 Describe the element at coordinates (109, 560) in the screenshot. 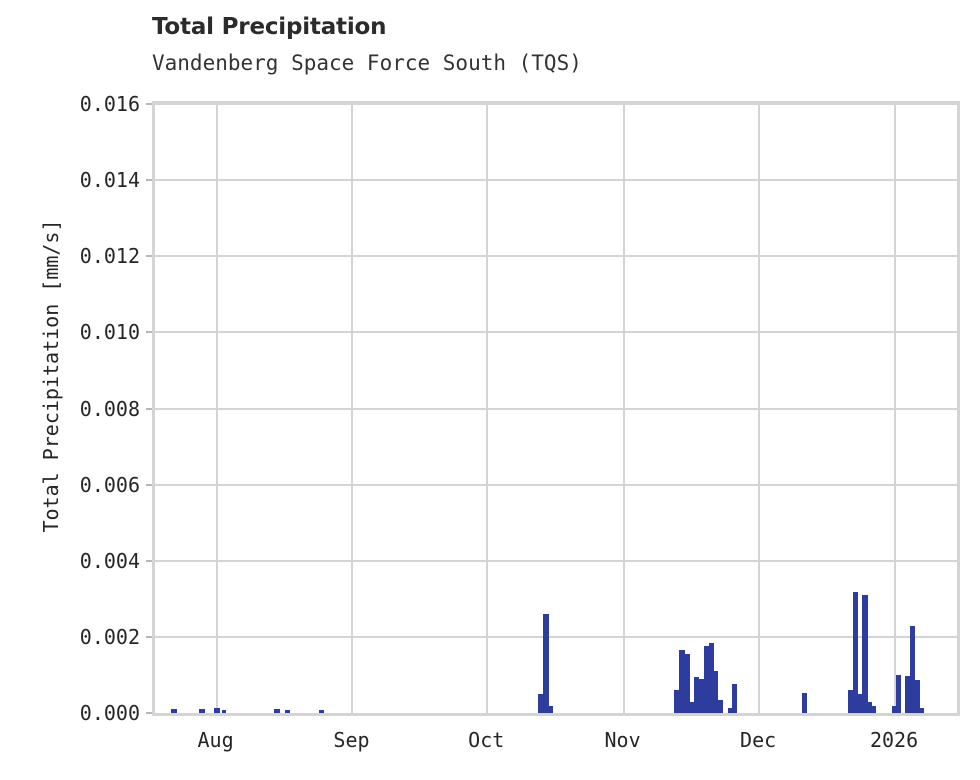

I see `y-tick-label: 0.004` at that location.